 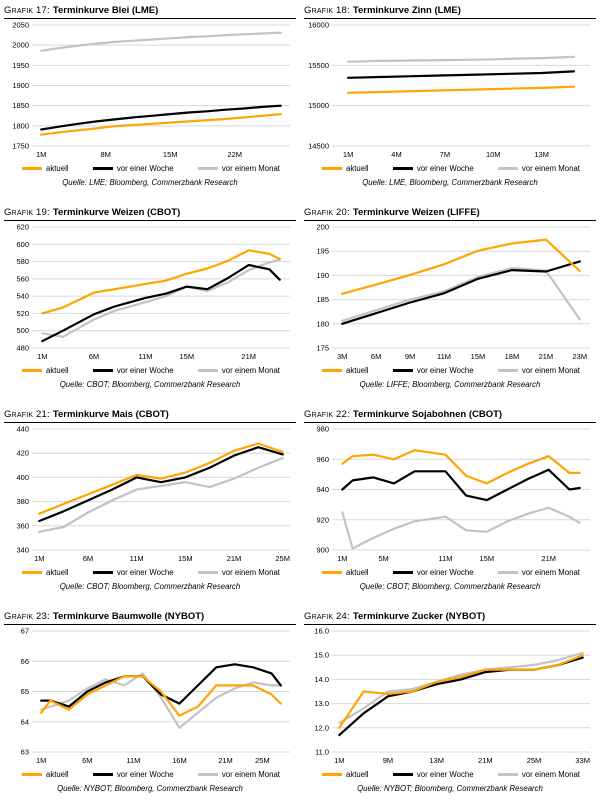 I want to click on baumwolle-chart: 63 64 65 66 67 1M 6M 11M 16M 21M 25M, so click(x=155, y=696).